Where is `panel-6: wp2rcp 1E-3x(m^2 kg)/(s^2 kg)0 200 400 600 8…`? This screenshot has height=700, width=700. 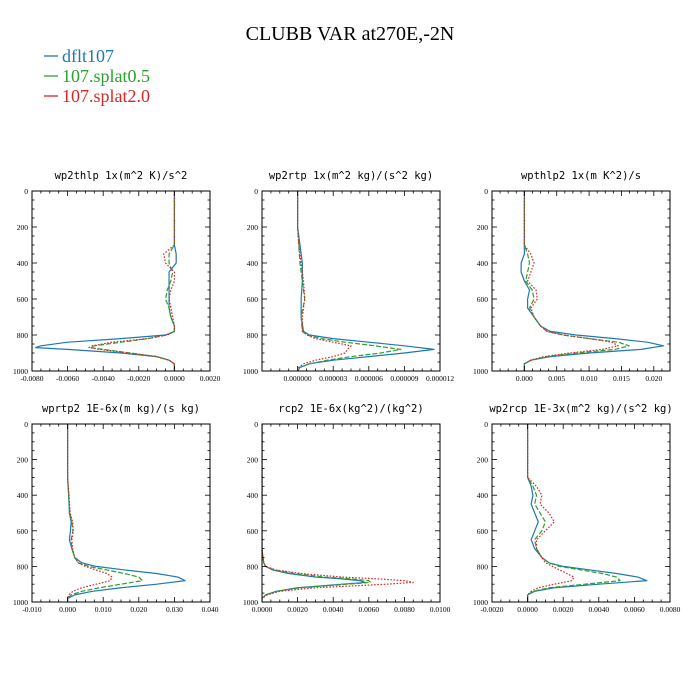
panel-6: wp2rcp 1E-3x(m^2 kg)/(s^2 kg)0 200 400 600 8… is located at coordinates (577, 508).